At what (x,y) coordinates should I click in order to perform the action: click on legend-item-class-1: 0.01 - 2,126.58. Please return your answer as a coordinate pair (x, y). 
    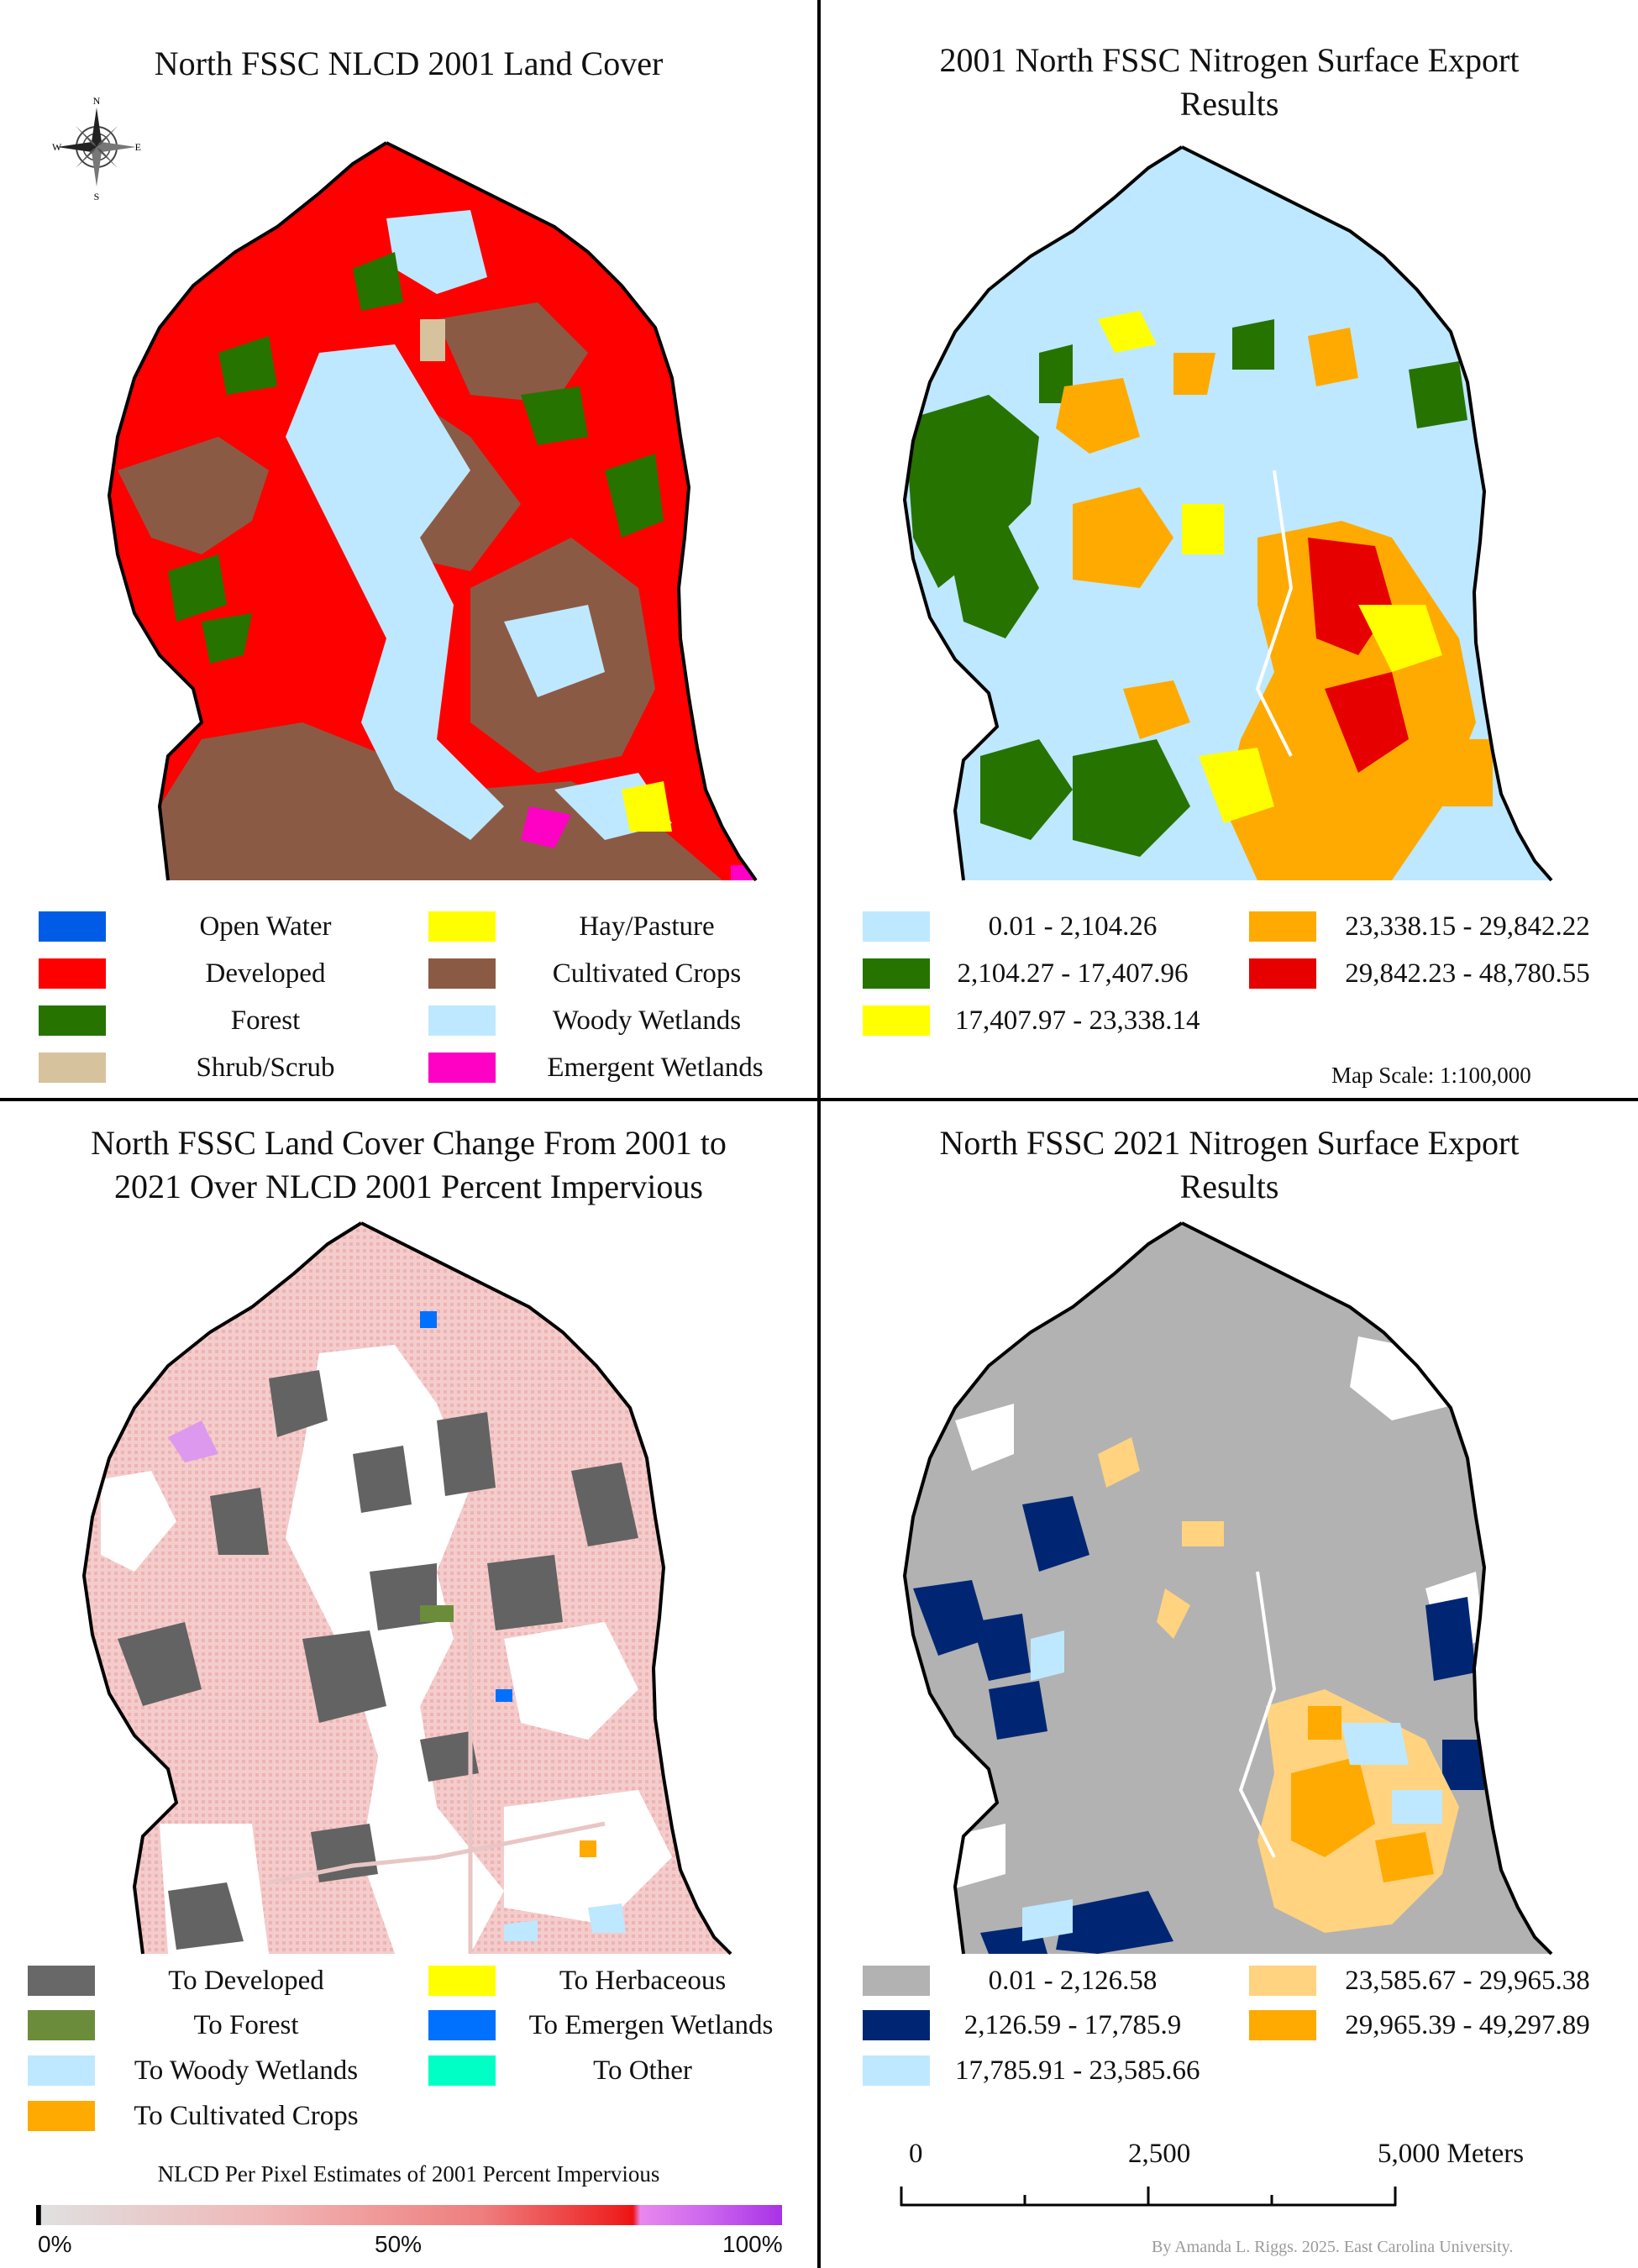
    Looking at the image, I should click on (1039, 1981).